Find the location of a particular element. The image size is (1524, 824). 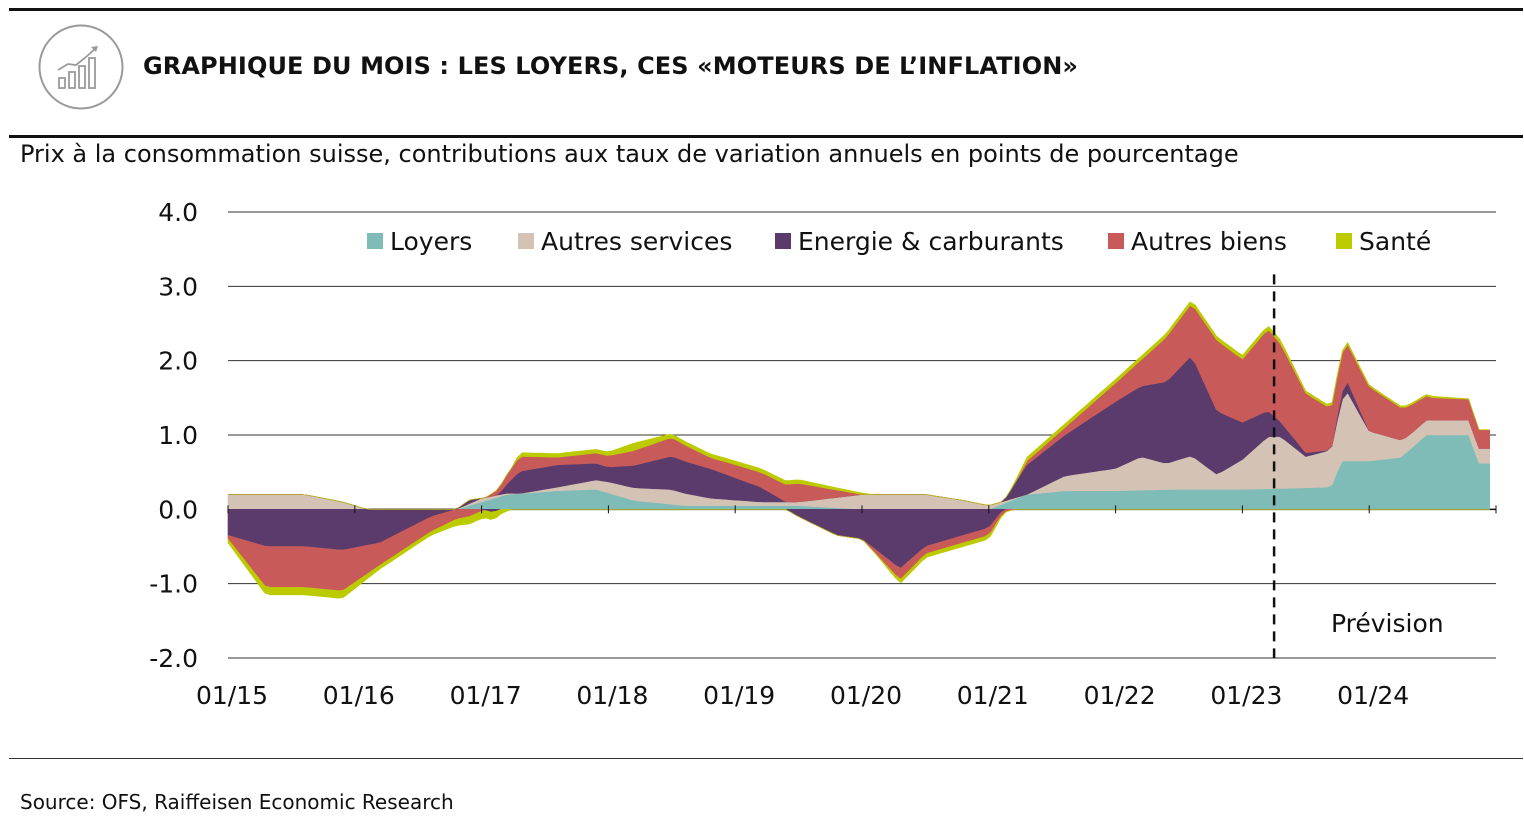

x-tick-label: 01/16 is located at coordinates (359, 695).